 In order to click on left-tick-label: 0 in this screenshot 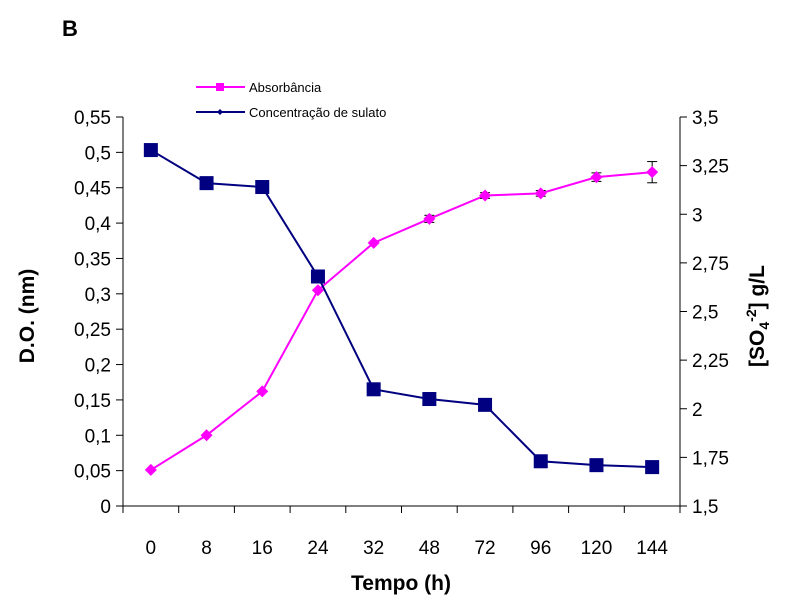, I will do `click(105, 507)`.